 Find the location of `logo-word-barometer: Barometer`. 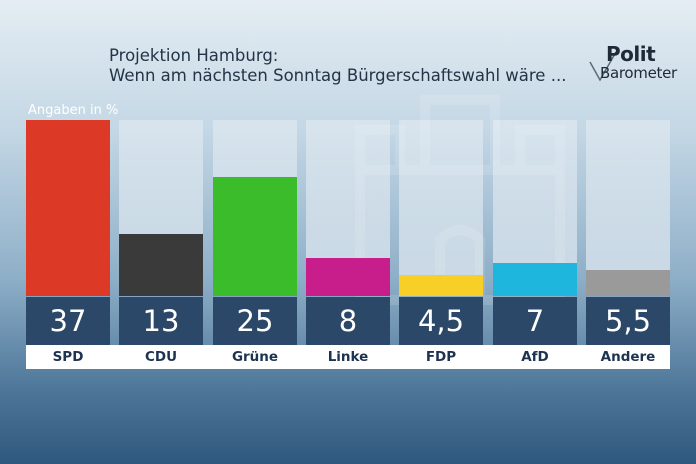

logo-word-barometer: Barometer is located at coordinates (638, 73).